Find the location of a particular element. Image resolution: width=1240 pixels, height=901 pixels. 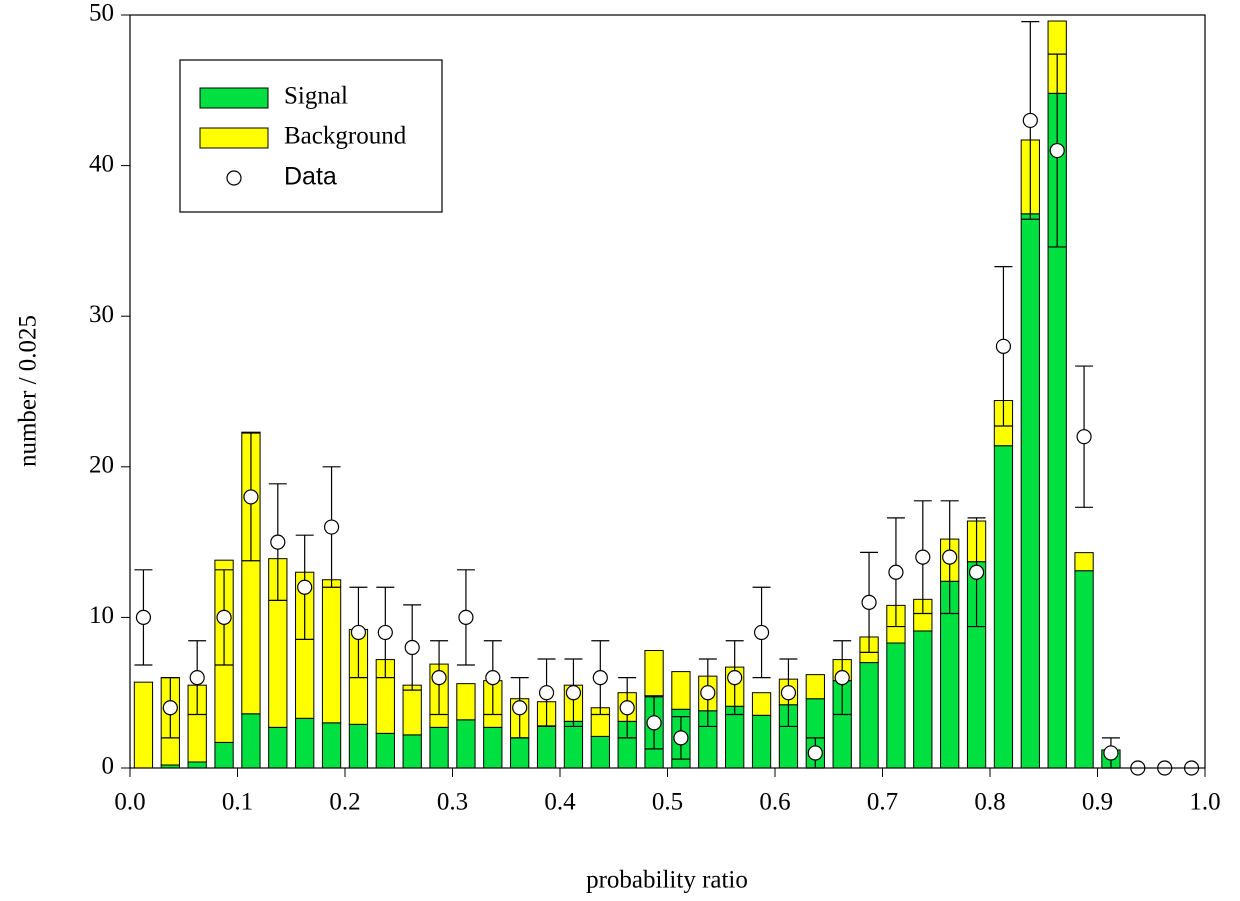

y-tick-label: 50 is located at coordinates (101, 13).